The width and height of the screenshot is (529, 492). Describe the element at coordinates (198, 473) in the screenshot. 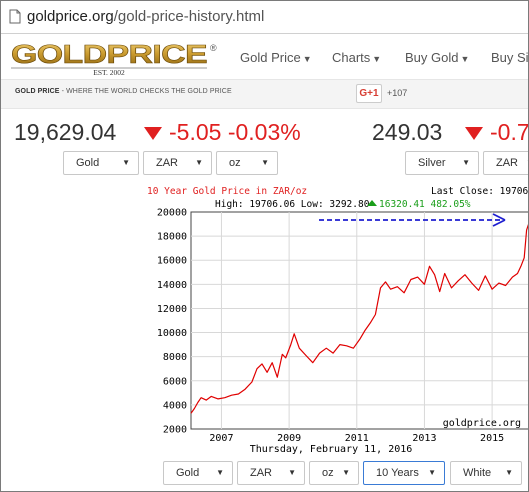

I see `chart-metal-select: Gold ▼` at that location.